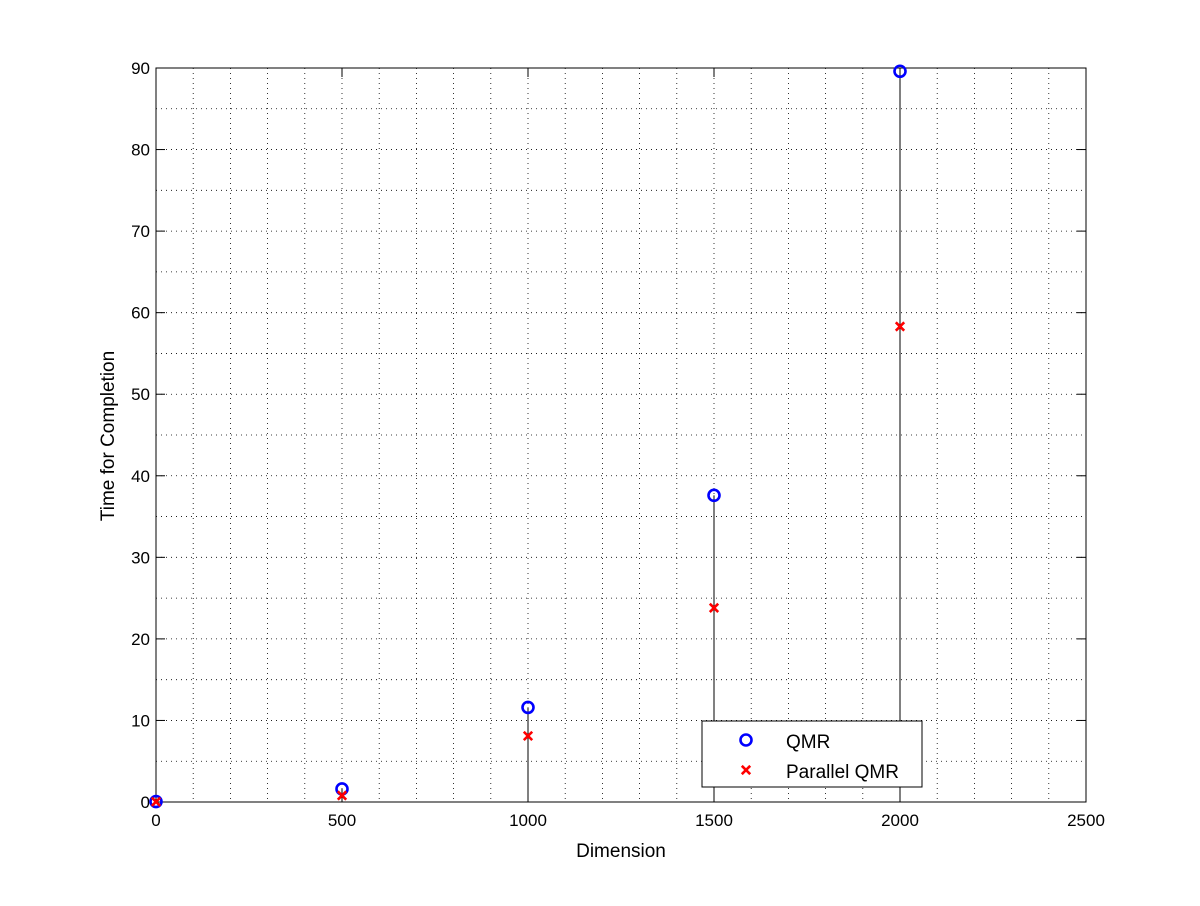 The width and height of the screenshot is (1200, 906). I want to click on y-tick-label: 20, so click(140, 639).